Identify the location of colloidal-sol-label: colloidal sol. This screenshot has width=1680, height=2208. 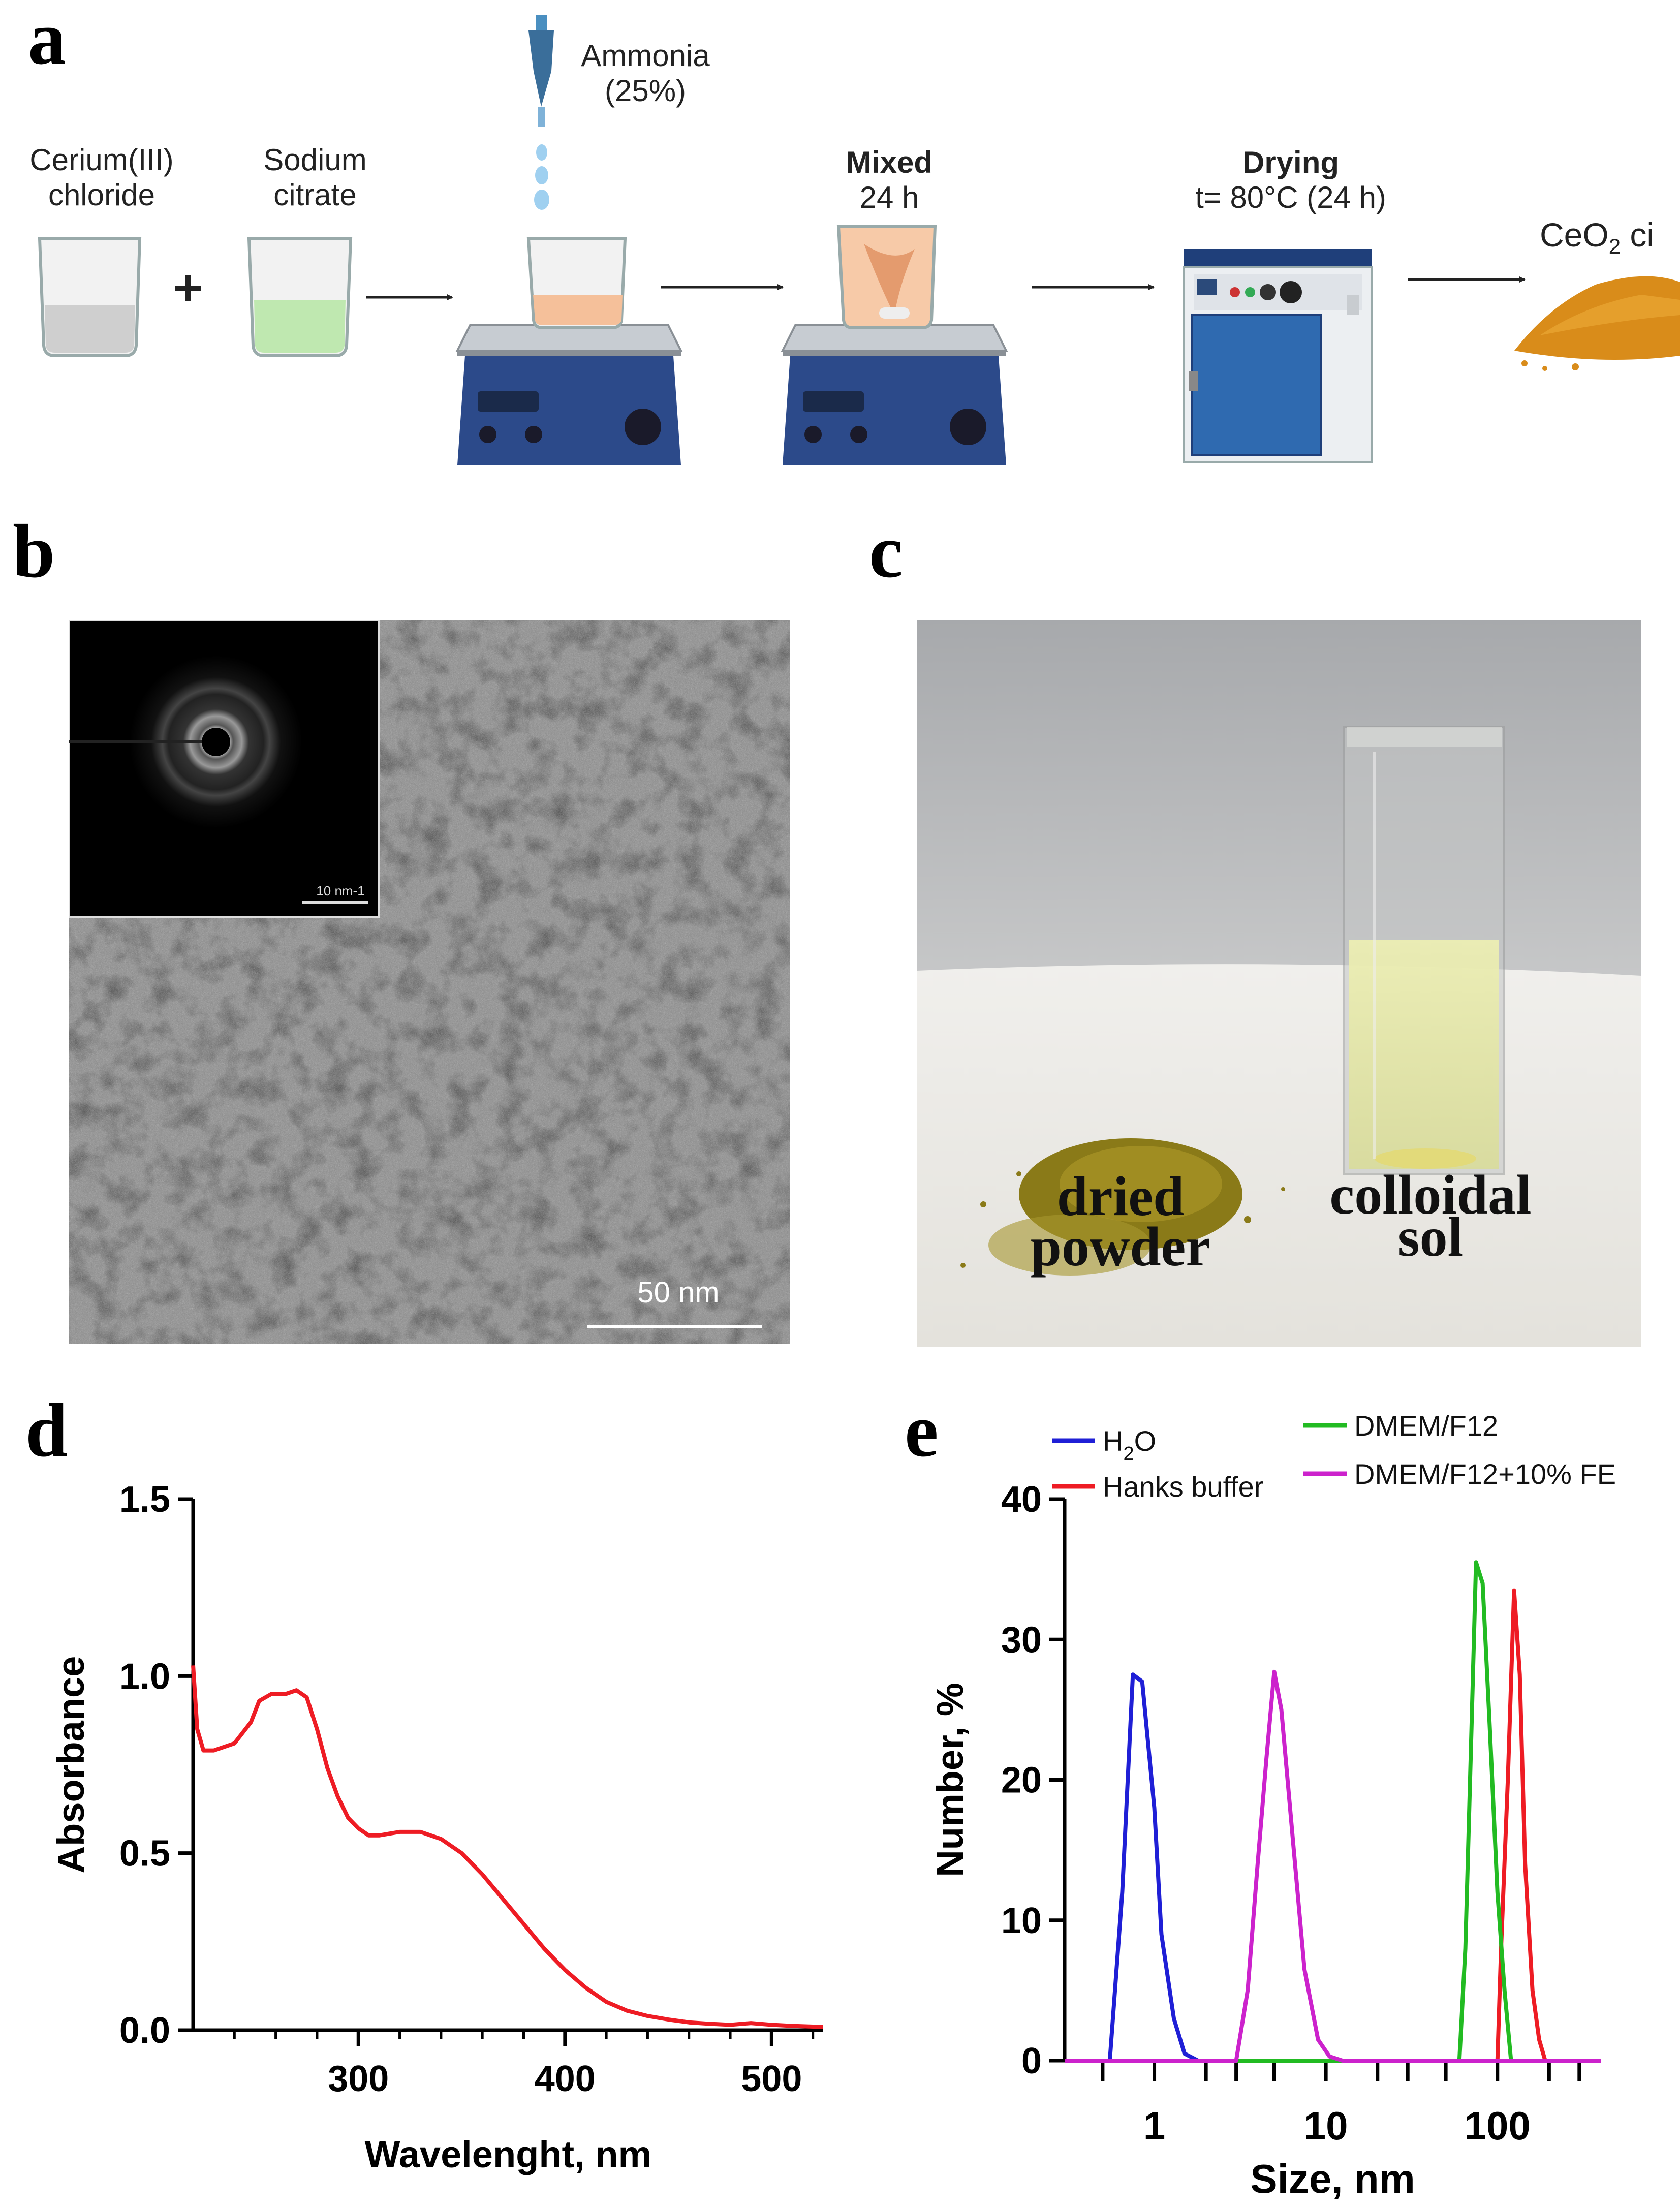
(1430, 1216).